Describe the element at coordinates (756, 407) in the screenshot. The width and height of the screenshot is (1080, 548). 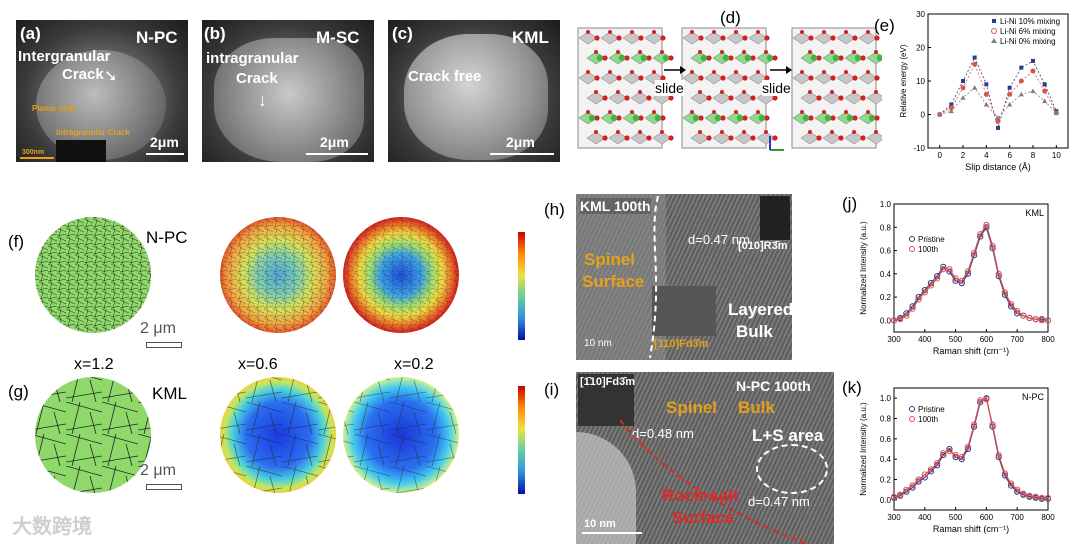
I see `bulk-label-i: Bulk` at that location.